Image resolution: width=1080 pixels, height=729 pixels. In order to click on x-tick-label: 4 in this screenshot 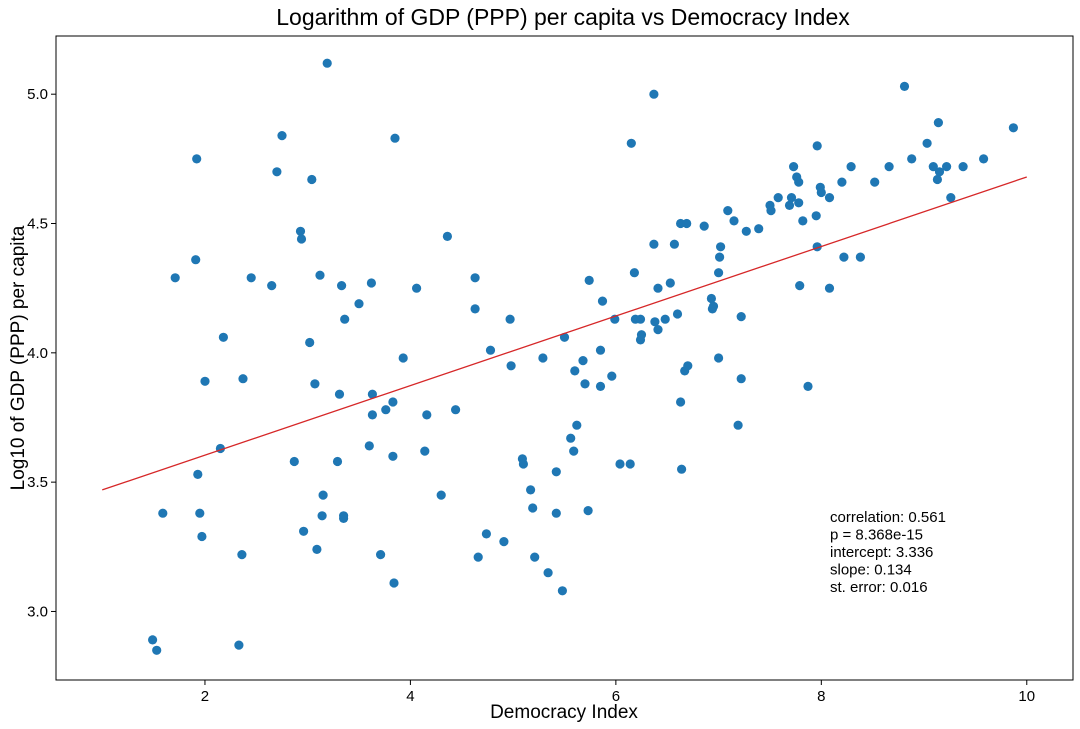, I will do `click(410, 696)`.